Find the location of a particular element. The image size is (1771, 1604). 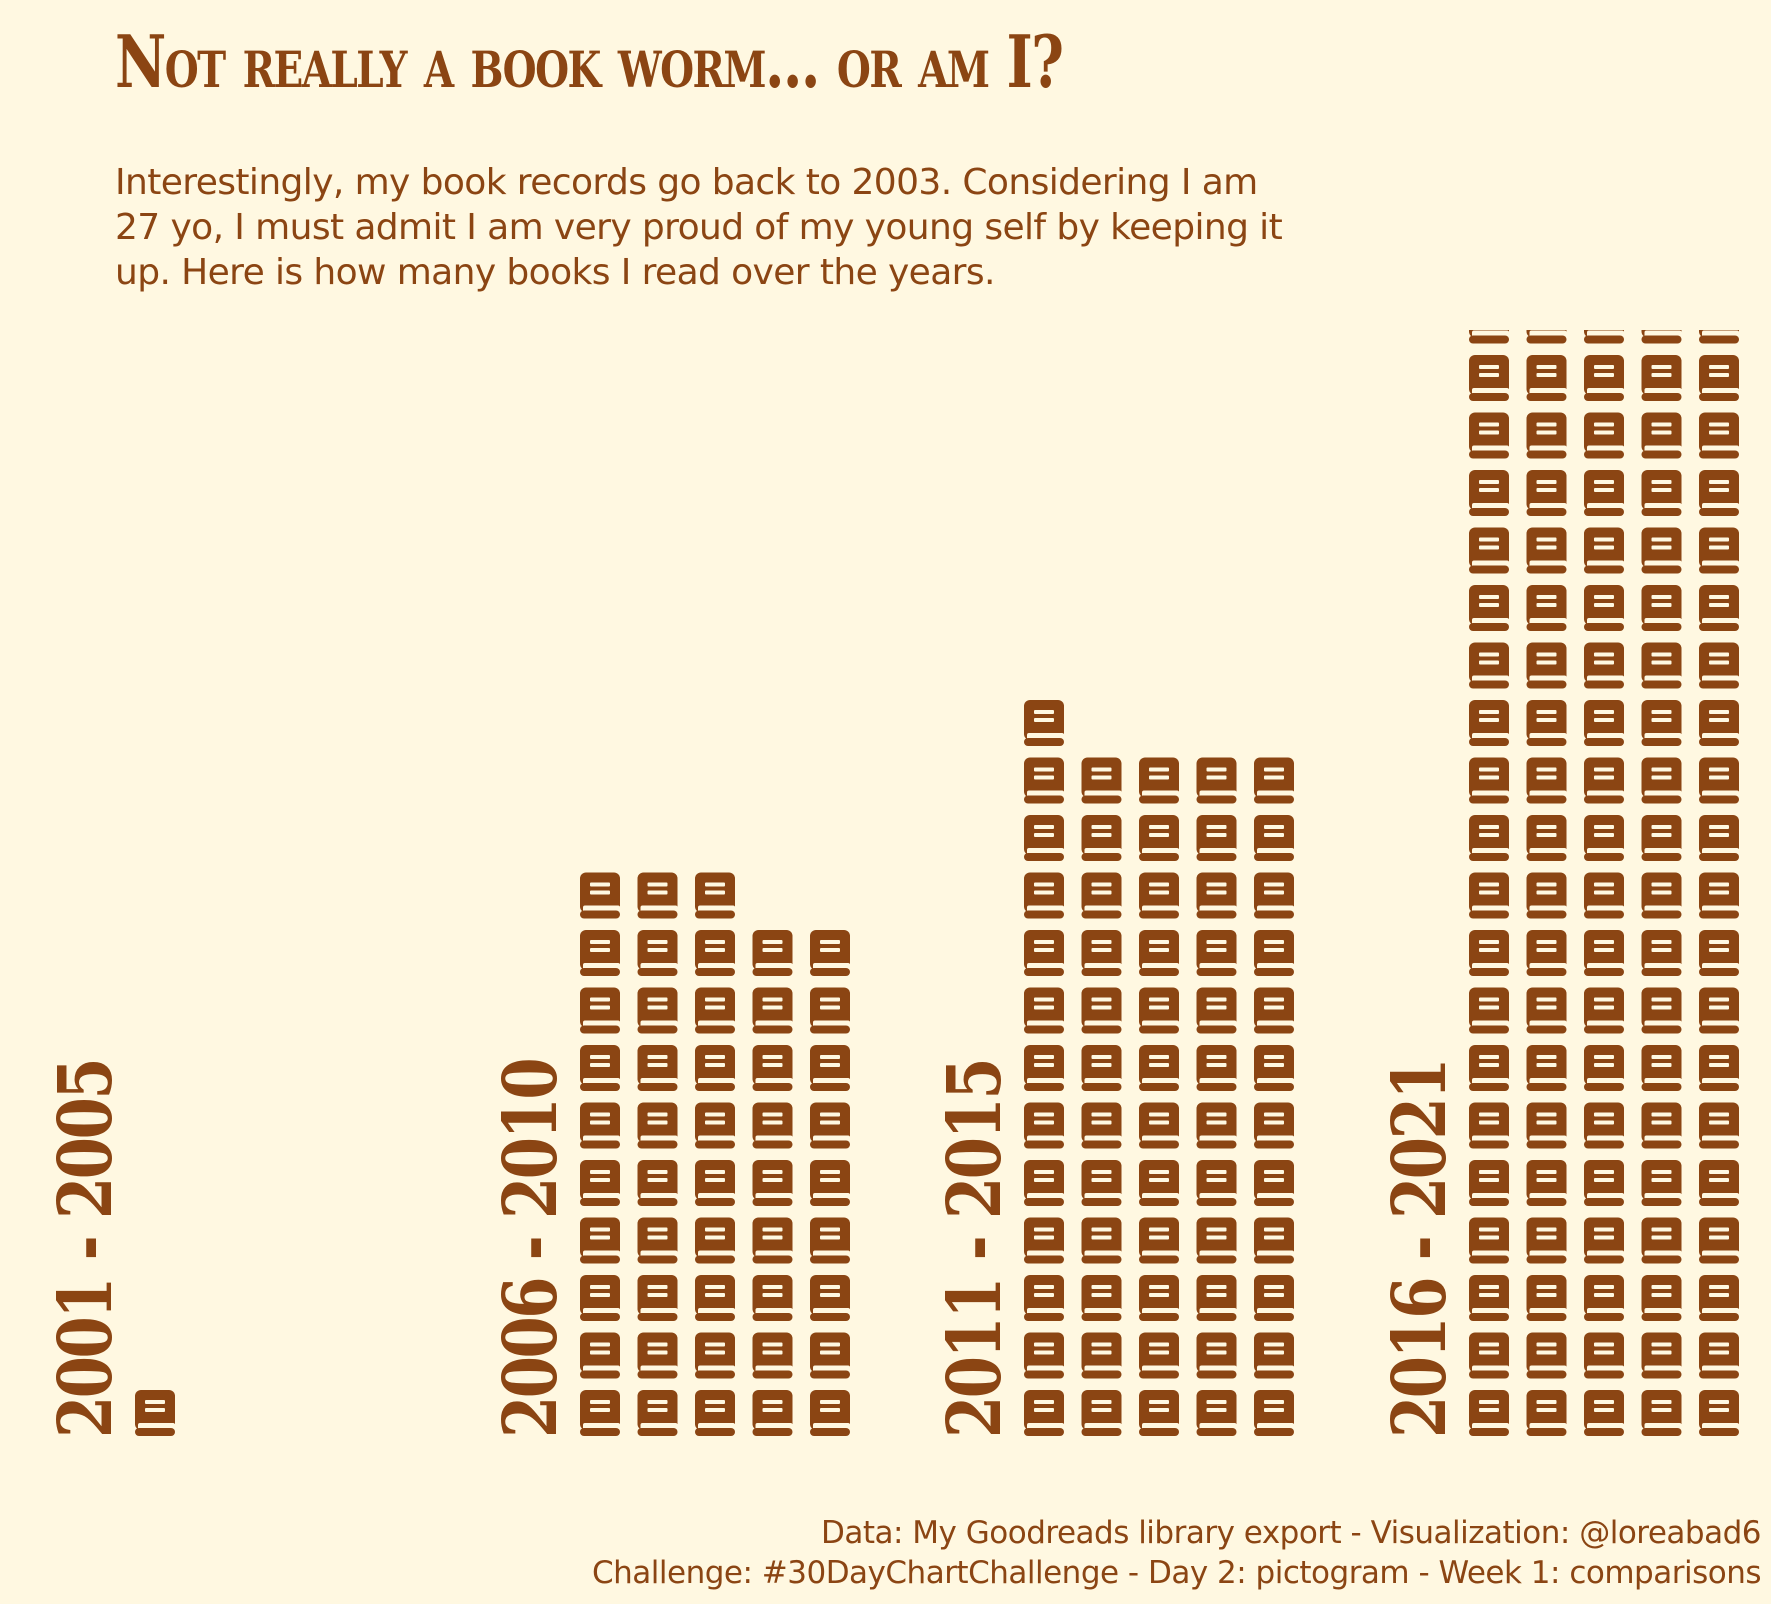

category-label: 2001 - 2005 is located at coordinates (84, 1249).